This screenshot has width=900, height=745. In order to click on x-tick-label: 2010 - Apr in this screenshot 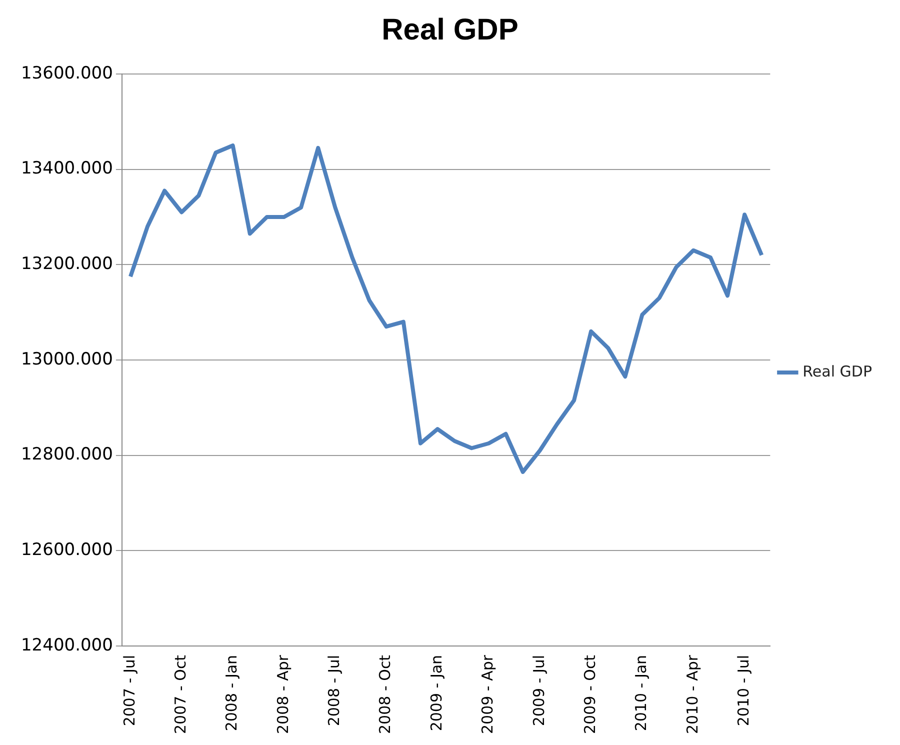, I will do `click(692, 694)`.